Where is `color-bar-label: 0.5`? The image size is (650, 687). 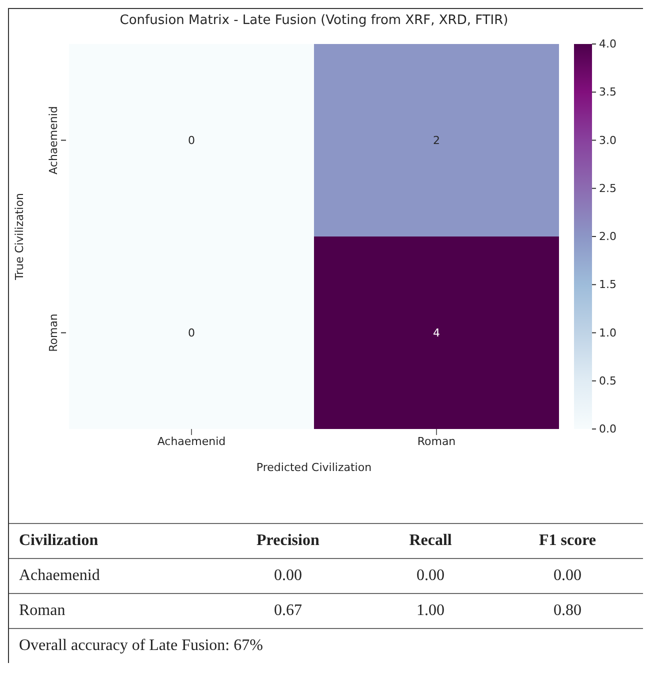 color-bar-label: 0.5 is located at coordinates (607, 381).